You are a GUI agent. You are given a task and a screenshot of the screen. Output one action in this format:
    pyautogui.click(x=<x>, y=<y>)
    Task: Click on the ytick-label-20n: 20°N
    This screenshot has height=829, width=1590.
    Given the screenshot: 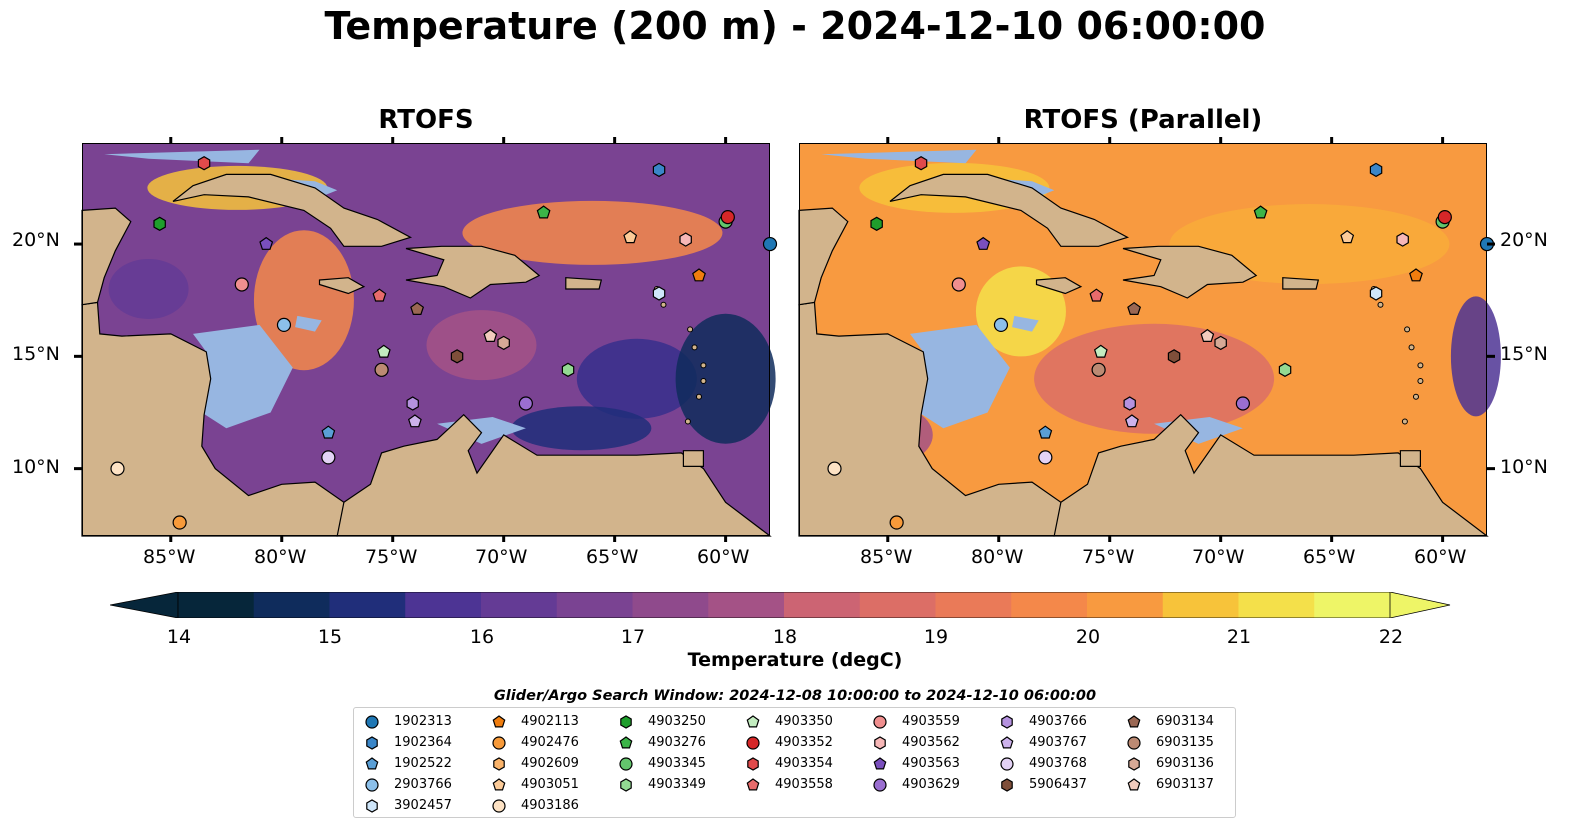 What is the action you would take?
    pyautogui.click(x=36, y=240)
    